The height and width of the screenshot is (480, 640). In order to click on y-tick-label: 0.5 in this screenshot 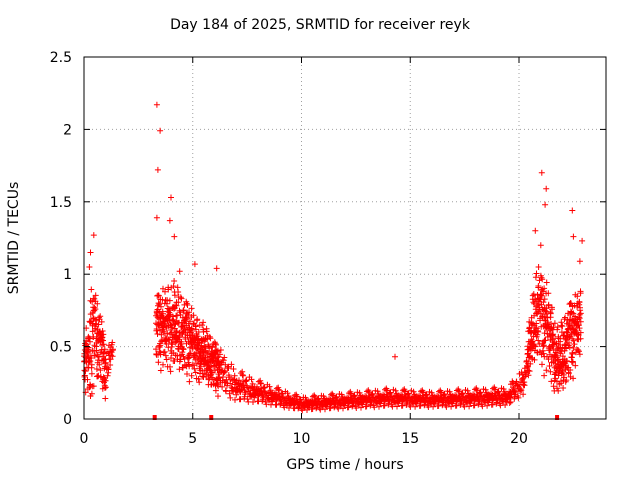, I will do `click(61, 348)`.